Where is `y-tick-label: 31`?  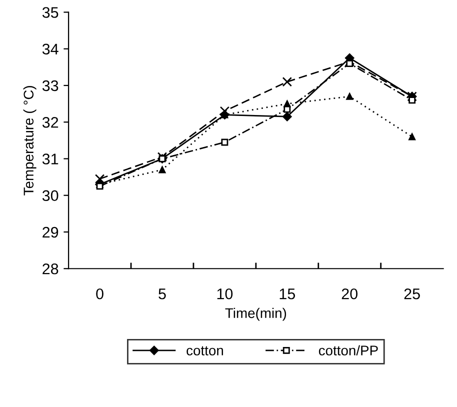 y-tick-label: 31 is located at coordinates (50, 159).